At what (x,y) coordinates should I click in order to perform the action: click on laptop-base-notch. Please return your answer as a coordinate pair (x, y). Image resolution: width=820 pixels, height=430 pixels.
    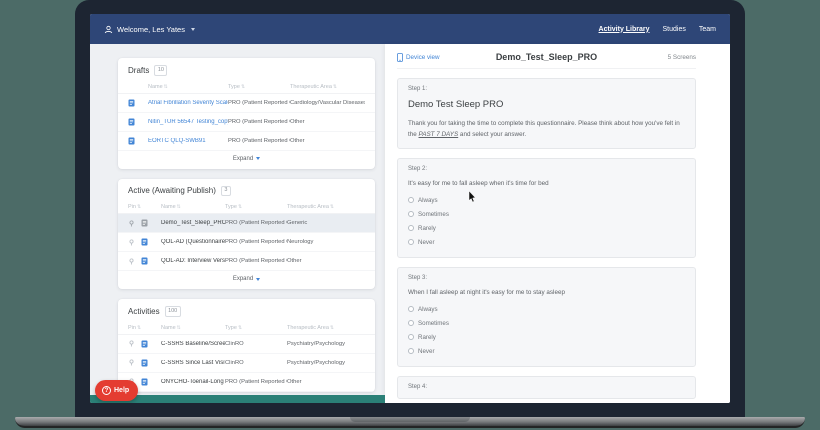
    Looking at the image, I should click on (410, 419).